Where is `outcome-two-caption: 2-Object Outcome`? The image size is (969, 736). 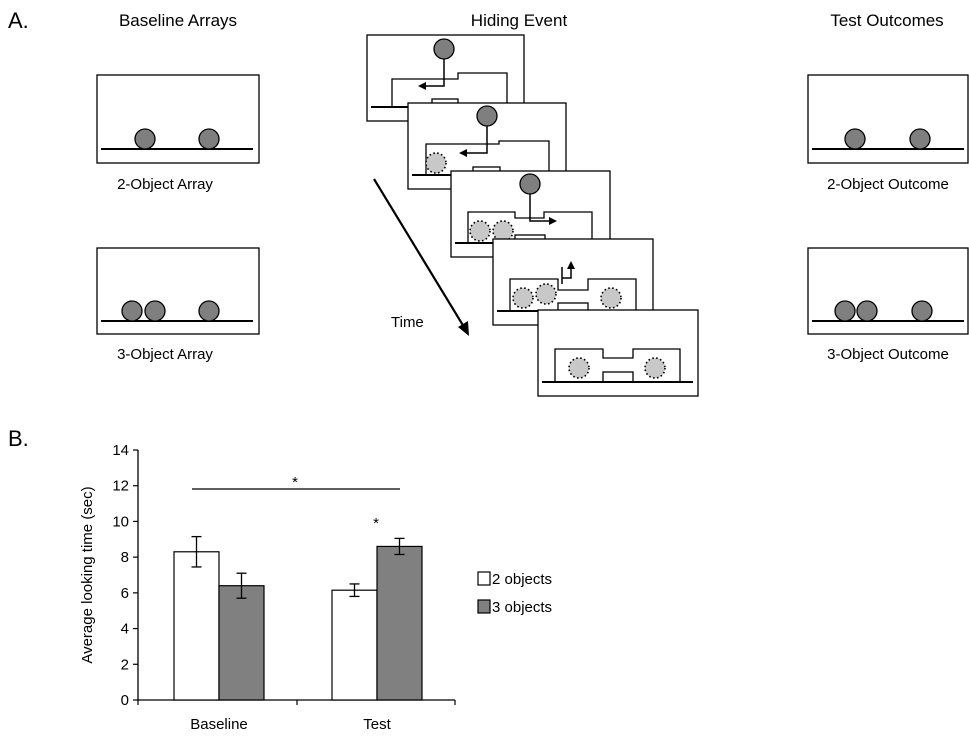
outcome-two-caption: 2-Object Outcome is located at coordinates (888, 184).